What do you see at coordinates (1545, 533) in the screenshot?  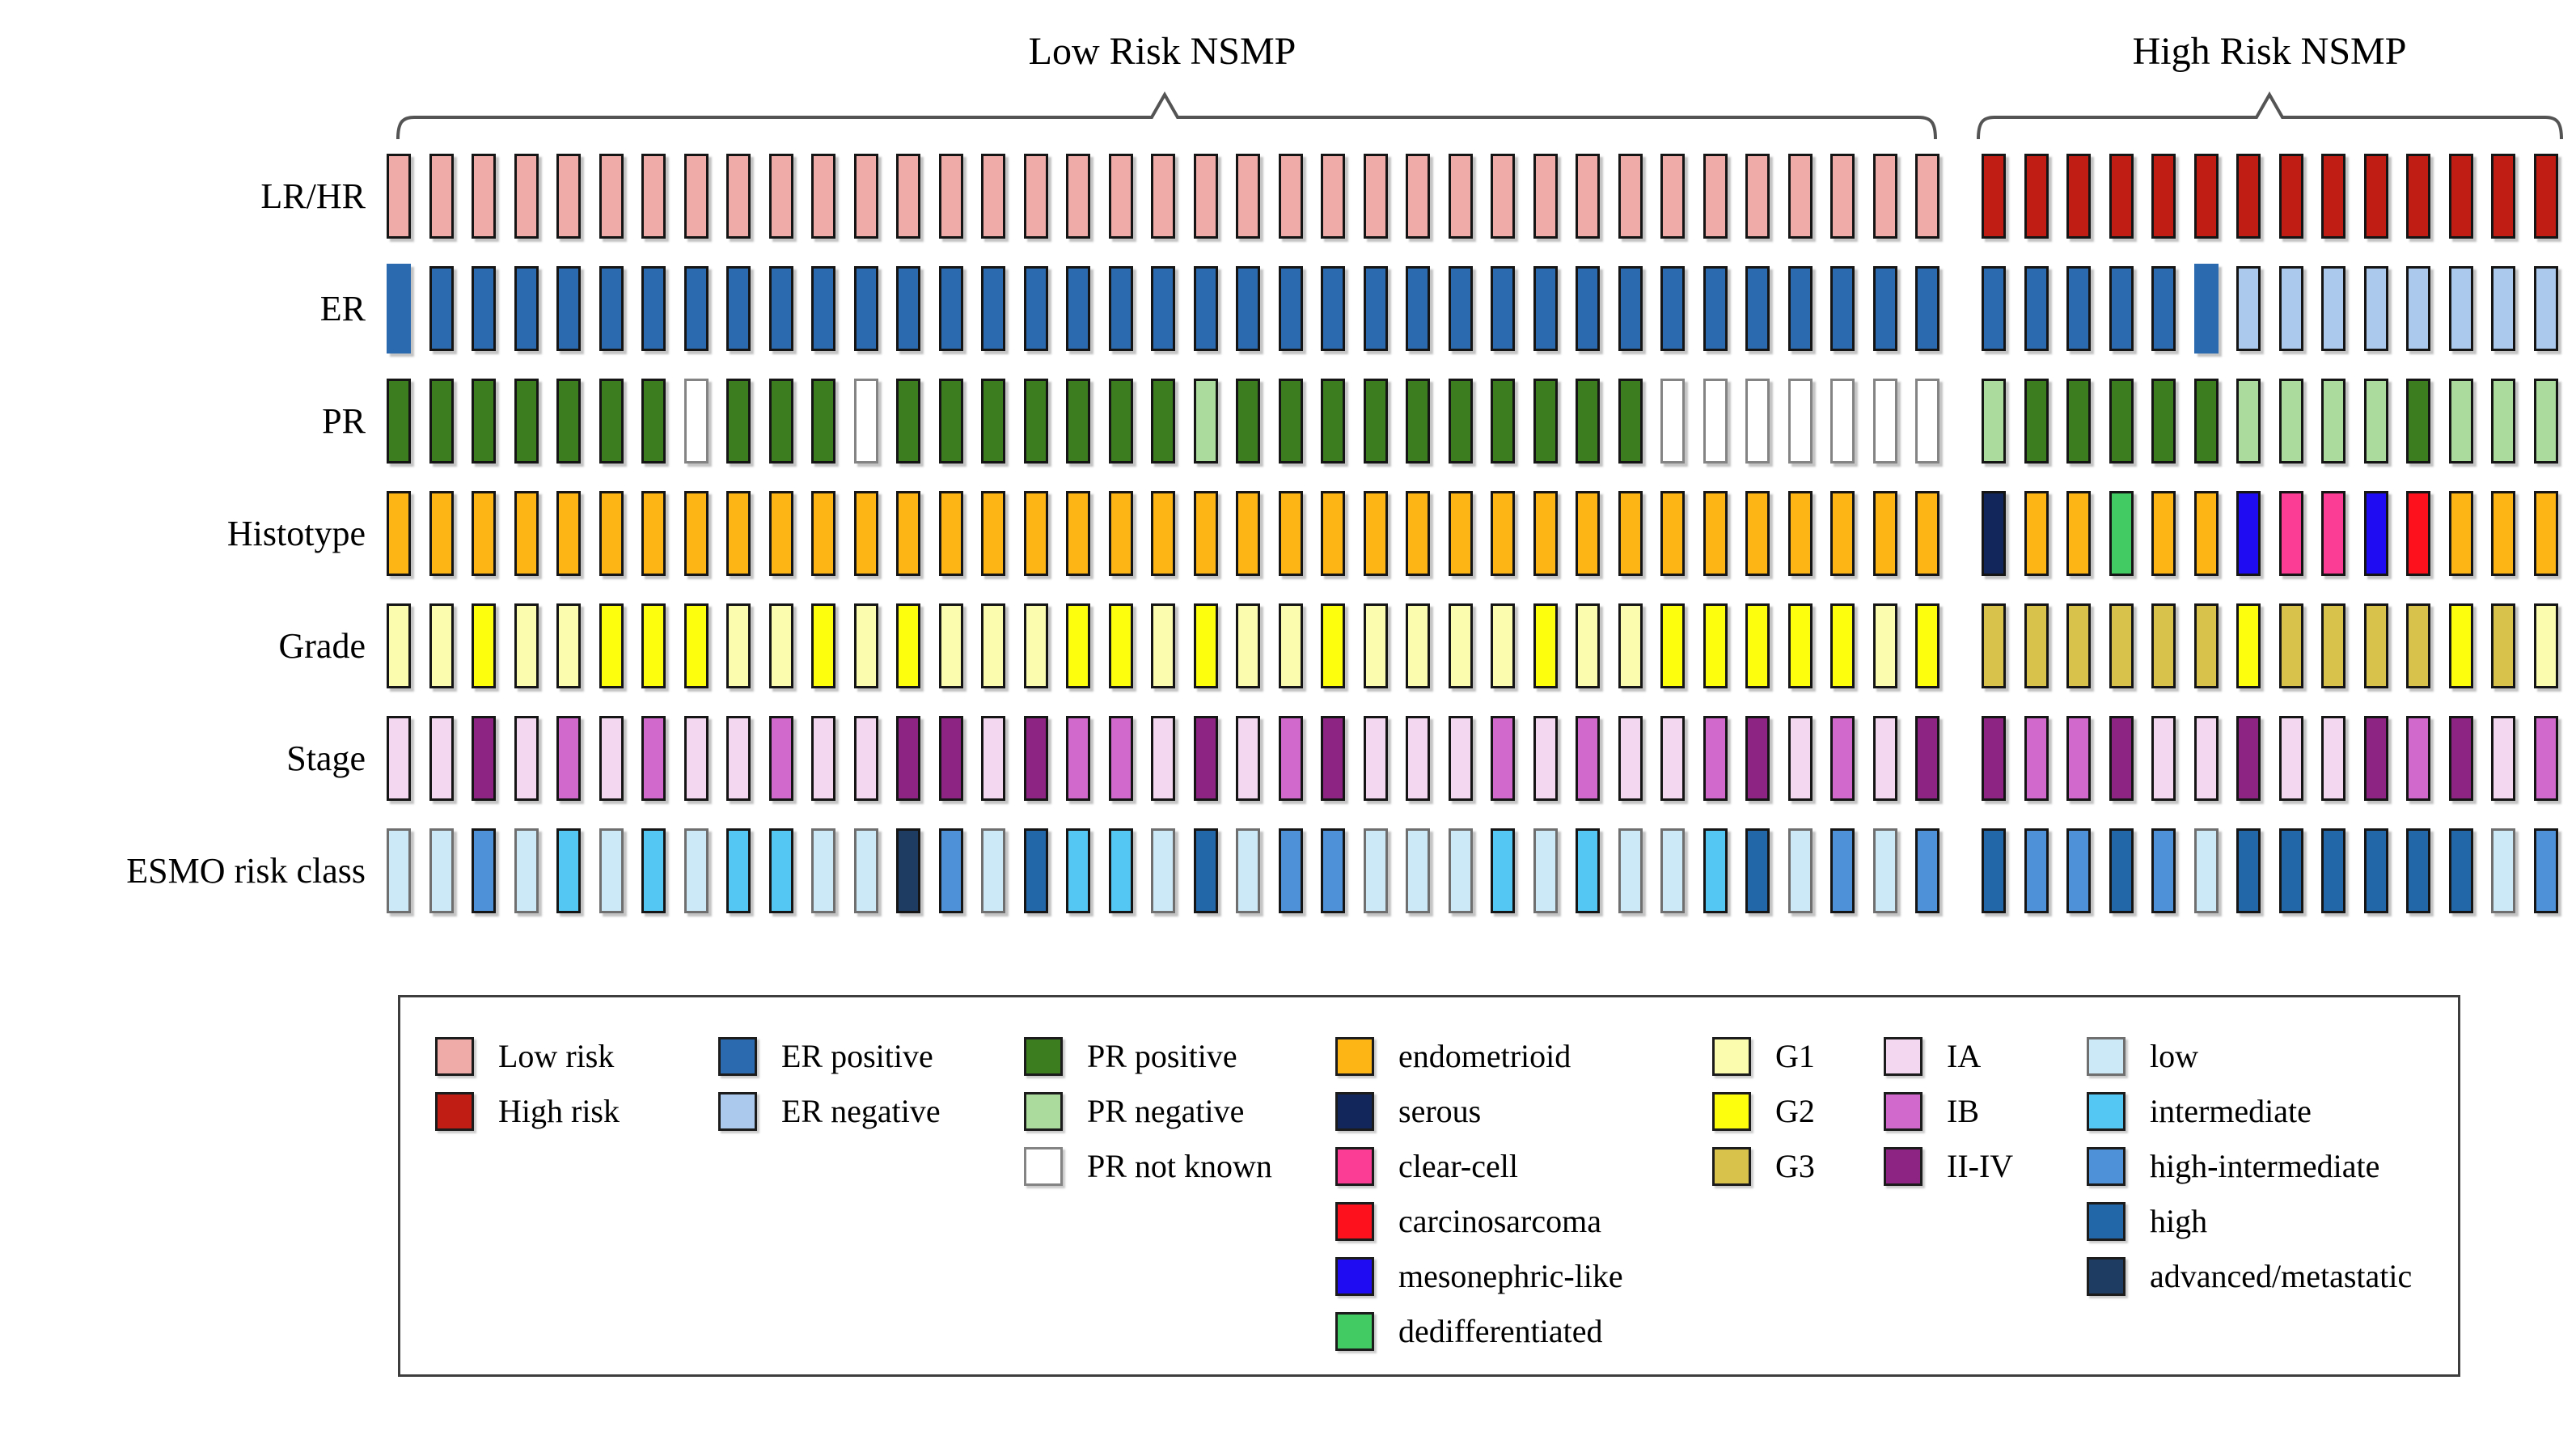 I see `cell-histotype-col28` at bounding box center [1545, 533].